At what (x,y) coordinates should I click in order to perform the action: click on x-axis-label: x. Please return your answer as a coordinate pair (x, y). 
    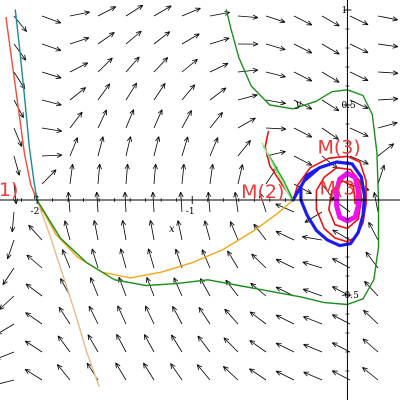
    Looking at the image, I should click on (172, 229).